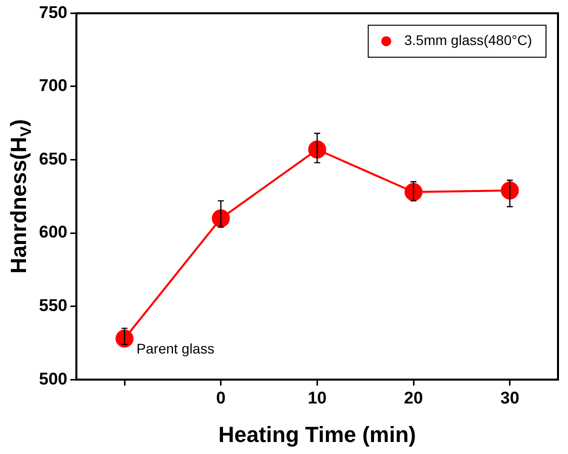  Describe the element at coordinates (53, 306) in the screenshot. I see `y-tick-label: 550` at that location.